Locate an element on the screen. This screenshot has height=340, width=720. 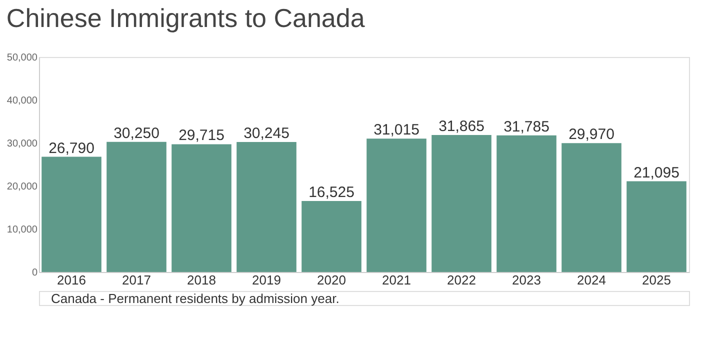
x-tick-label: 2025 is located at coordinates (656, 280).